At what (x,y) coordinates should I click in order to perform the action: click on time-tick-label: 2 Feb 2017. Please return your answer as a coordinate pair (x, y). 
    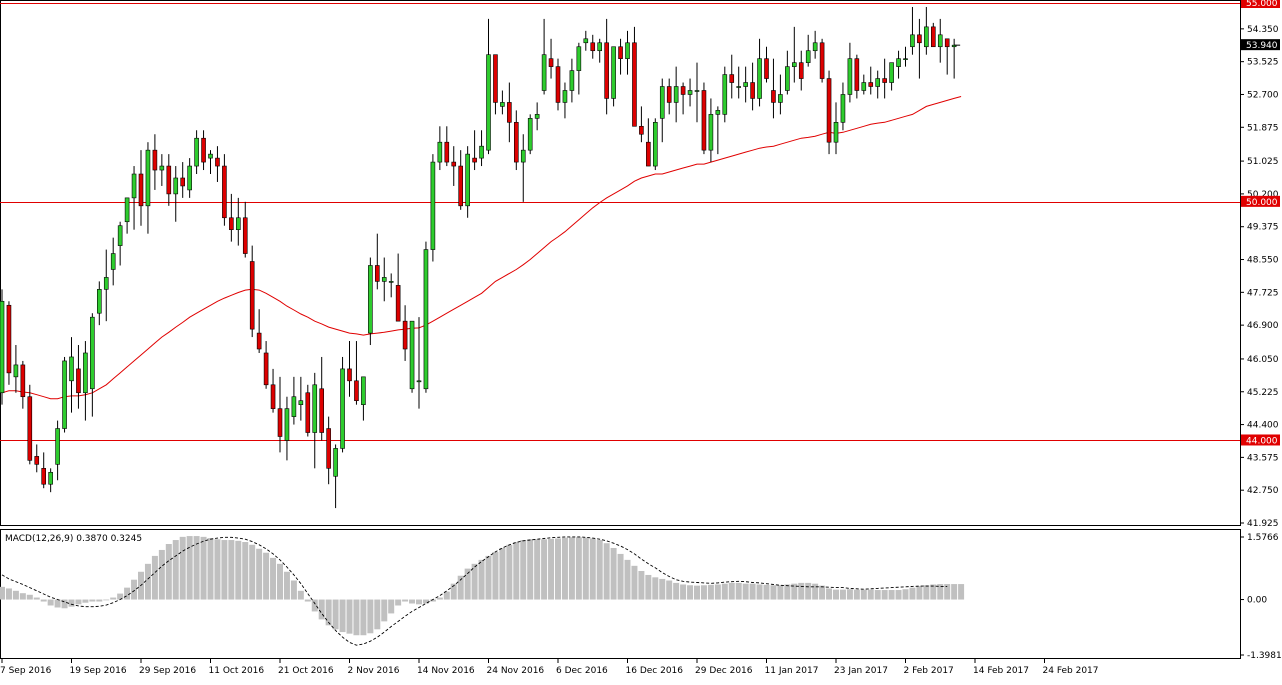
    Looking at the image, I should click on (929, 671).